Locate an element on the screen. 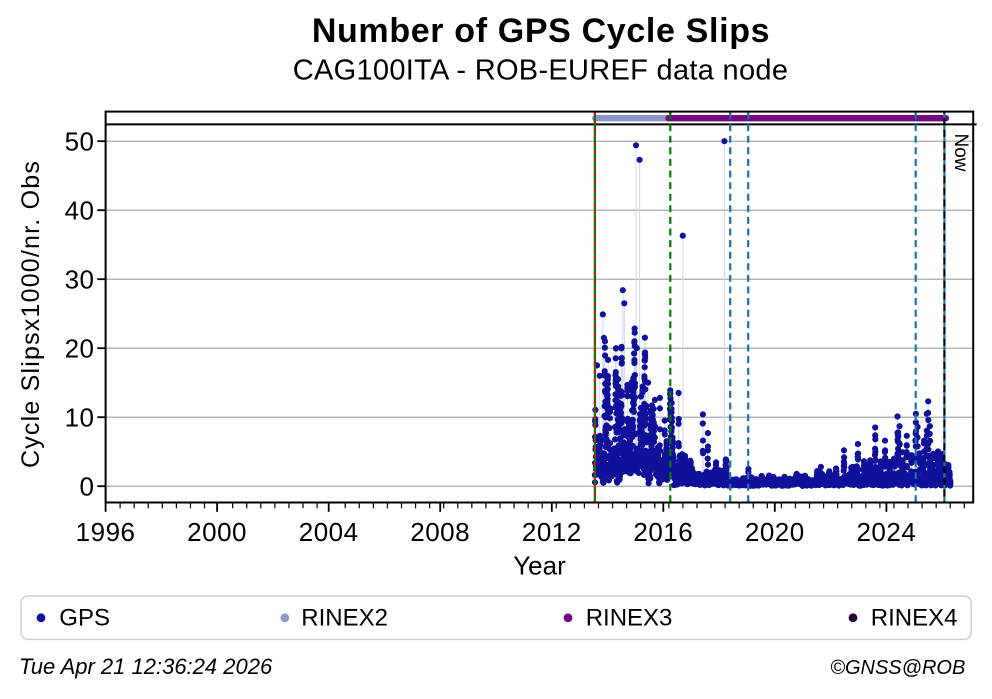  svg-text: 0 is located at coordinates (87, 487).